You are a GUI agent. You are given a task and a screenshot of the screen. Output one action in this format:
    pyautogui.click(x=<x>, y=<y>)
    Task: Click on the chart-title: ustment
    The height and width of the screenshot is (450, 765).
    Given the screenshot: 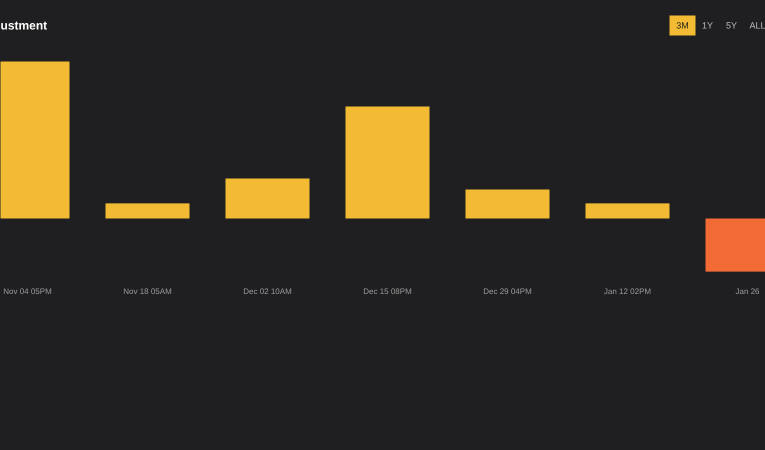 What is the action you would take?
    pyautogui.click(x=24, y=25)
    